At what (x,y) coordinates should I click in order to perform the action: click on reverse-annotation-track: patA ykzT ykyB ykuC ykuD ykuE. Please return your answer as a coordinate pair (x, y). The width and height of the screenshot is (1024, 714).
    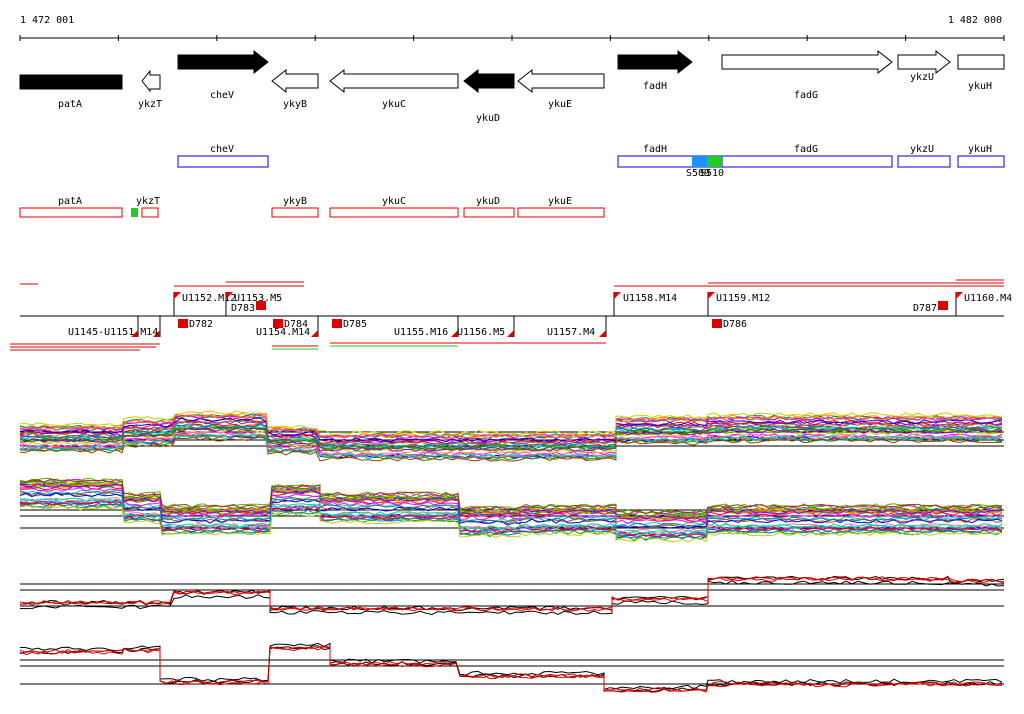
    Looking at the image, I should click on (312, 207).